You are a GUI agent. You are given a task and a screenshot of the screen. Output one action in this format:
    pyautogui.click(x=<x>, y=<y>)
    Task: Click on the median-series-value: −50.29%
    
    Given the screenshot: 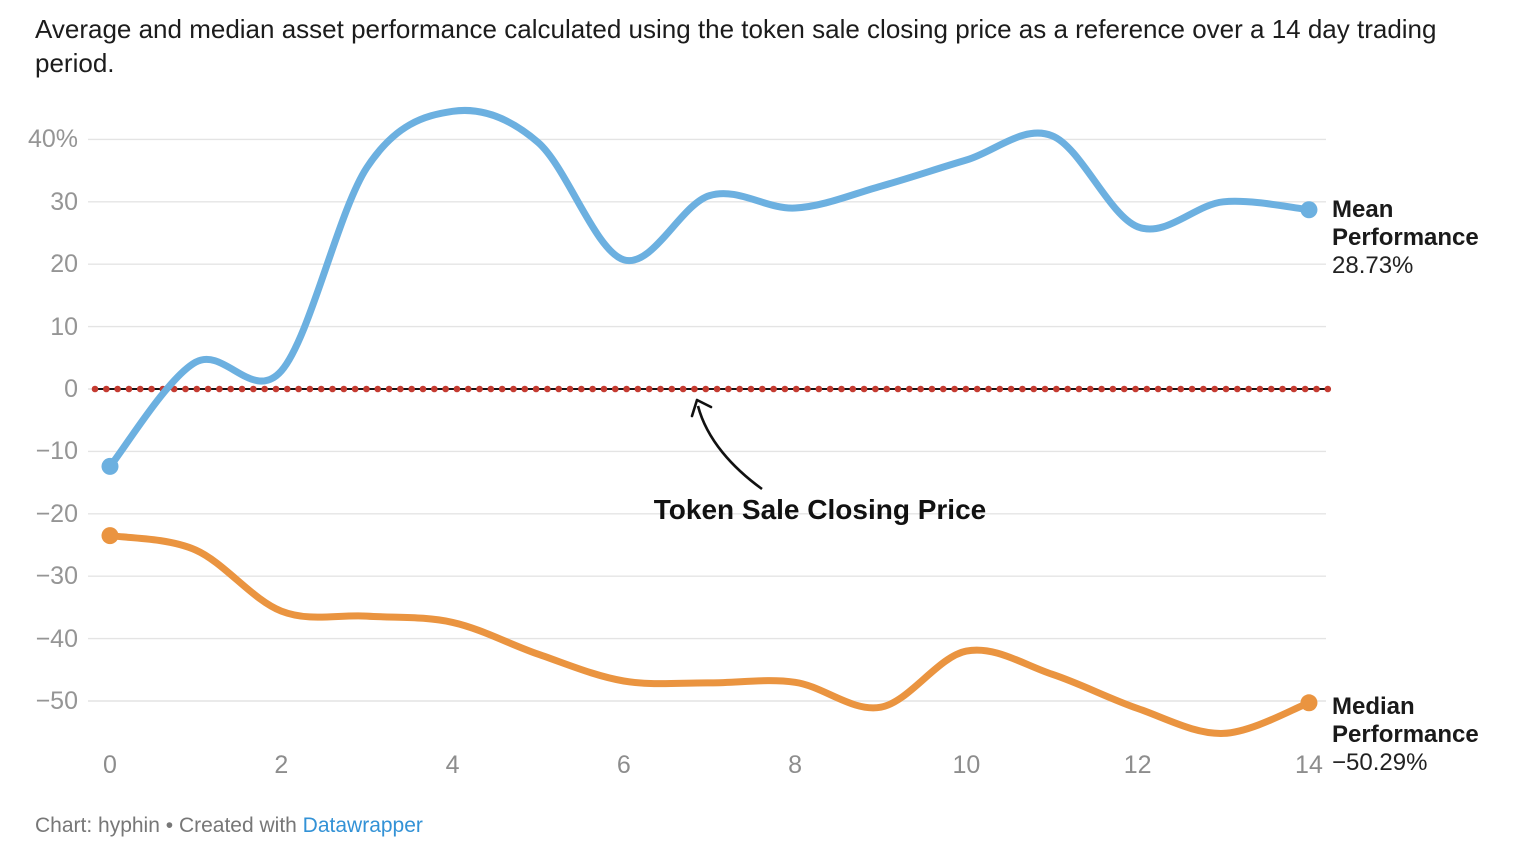 What is the action you would take?
    pyautogui.click(x=1380, y=762)
    